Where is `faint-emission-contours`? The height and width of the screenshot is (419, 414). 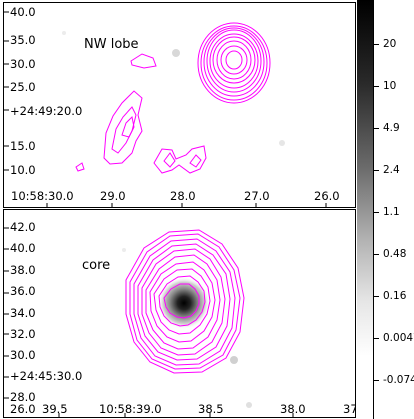
faint-emission-contours is located at coordinates (141, 113).